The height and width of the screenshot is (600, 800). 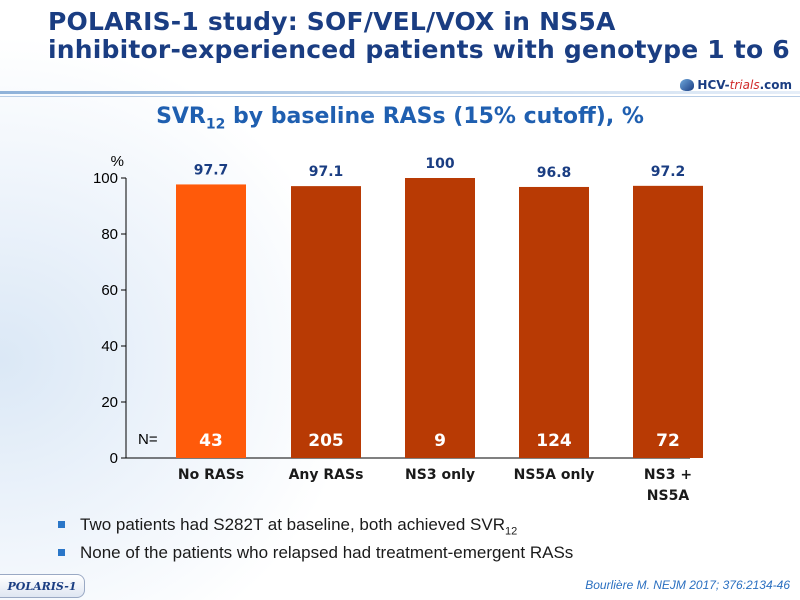 What do you see at coordinates (687, 585) in the screenshot?
I see `citation: Bourlière M. NEJM 2017; 376:2134-46` at bounding box center [687, 585].